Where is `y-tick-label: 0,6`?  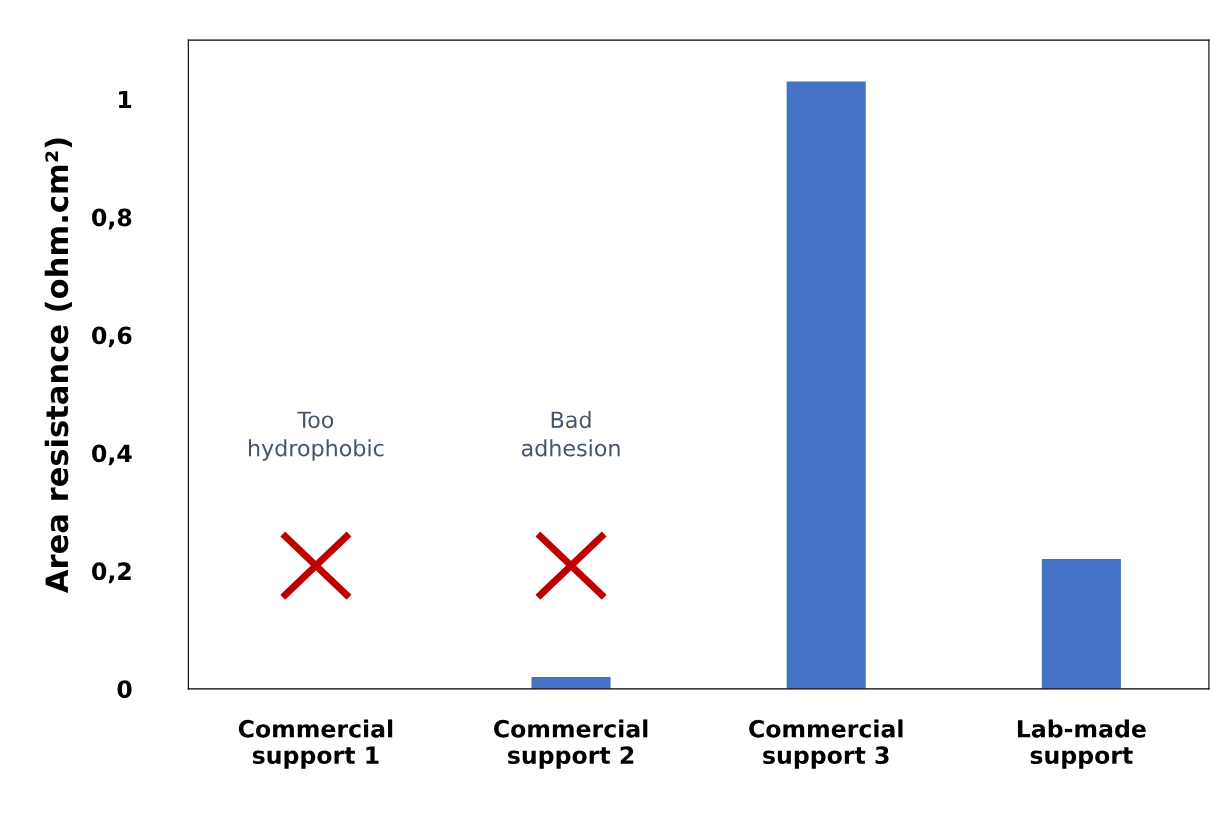 y-tick-label: 0,6 is located at coordinates (112, 337).